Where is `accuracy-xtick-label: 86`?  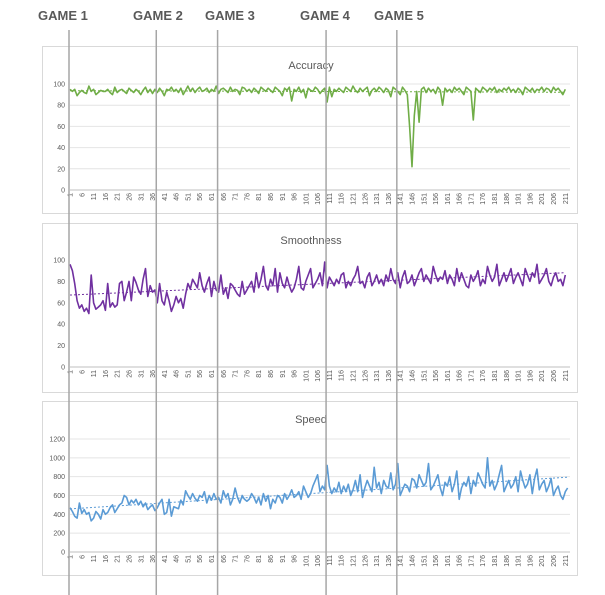 accuracy-xtick-label: 86 is located at coordinates (271, 197).